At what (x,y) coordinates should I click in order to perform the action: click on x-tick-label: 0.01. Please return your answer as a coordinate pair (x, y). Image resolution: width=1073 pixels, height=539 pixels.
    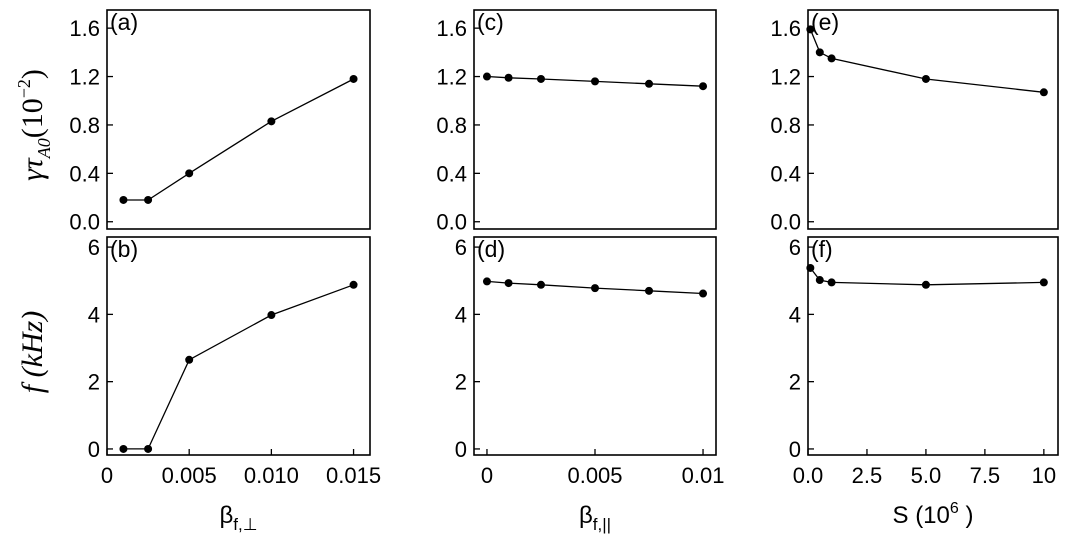
    Looking at the image, I should click on (703, 475).